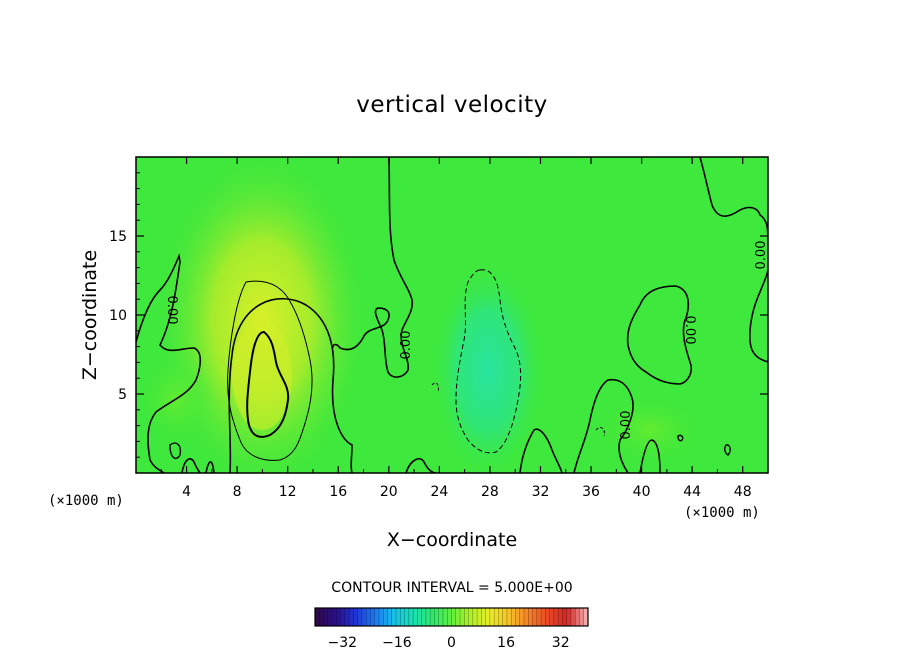 The image size is (904, 654). I want to click on contour-label-1: 0.00, so click(171, 310).